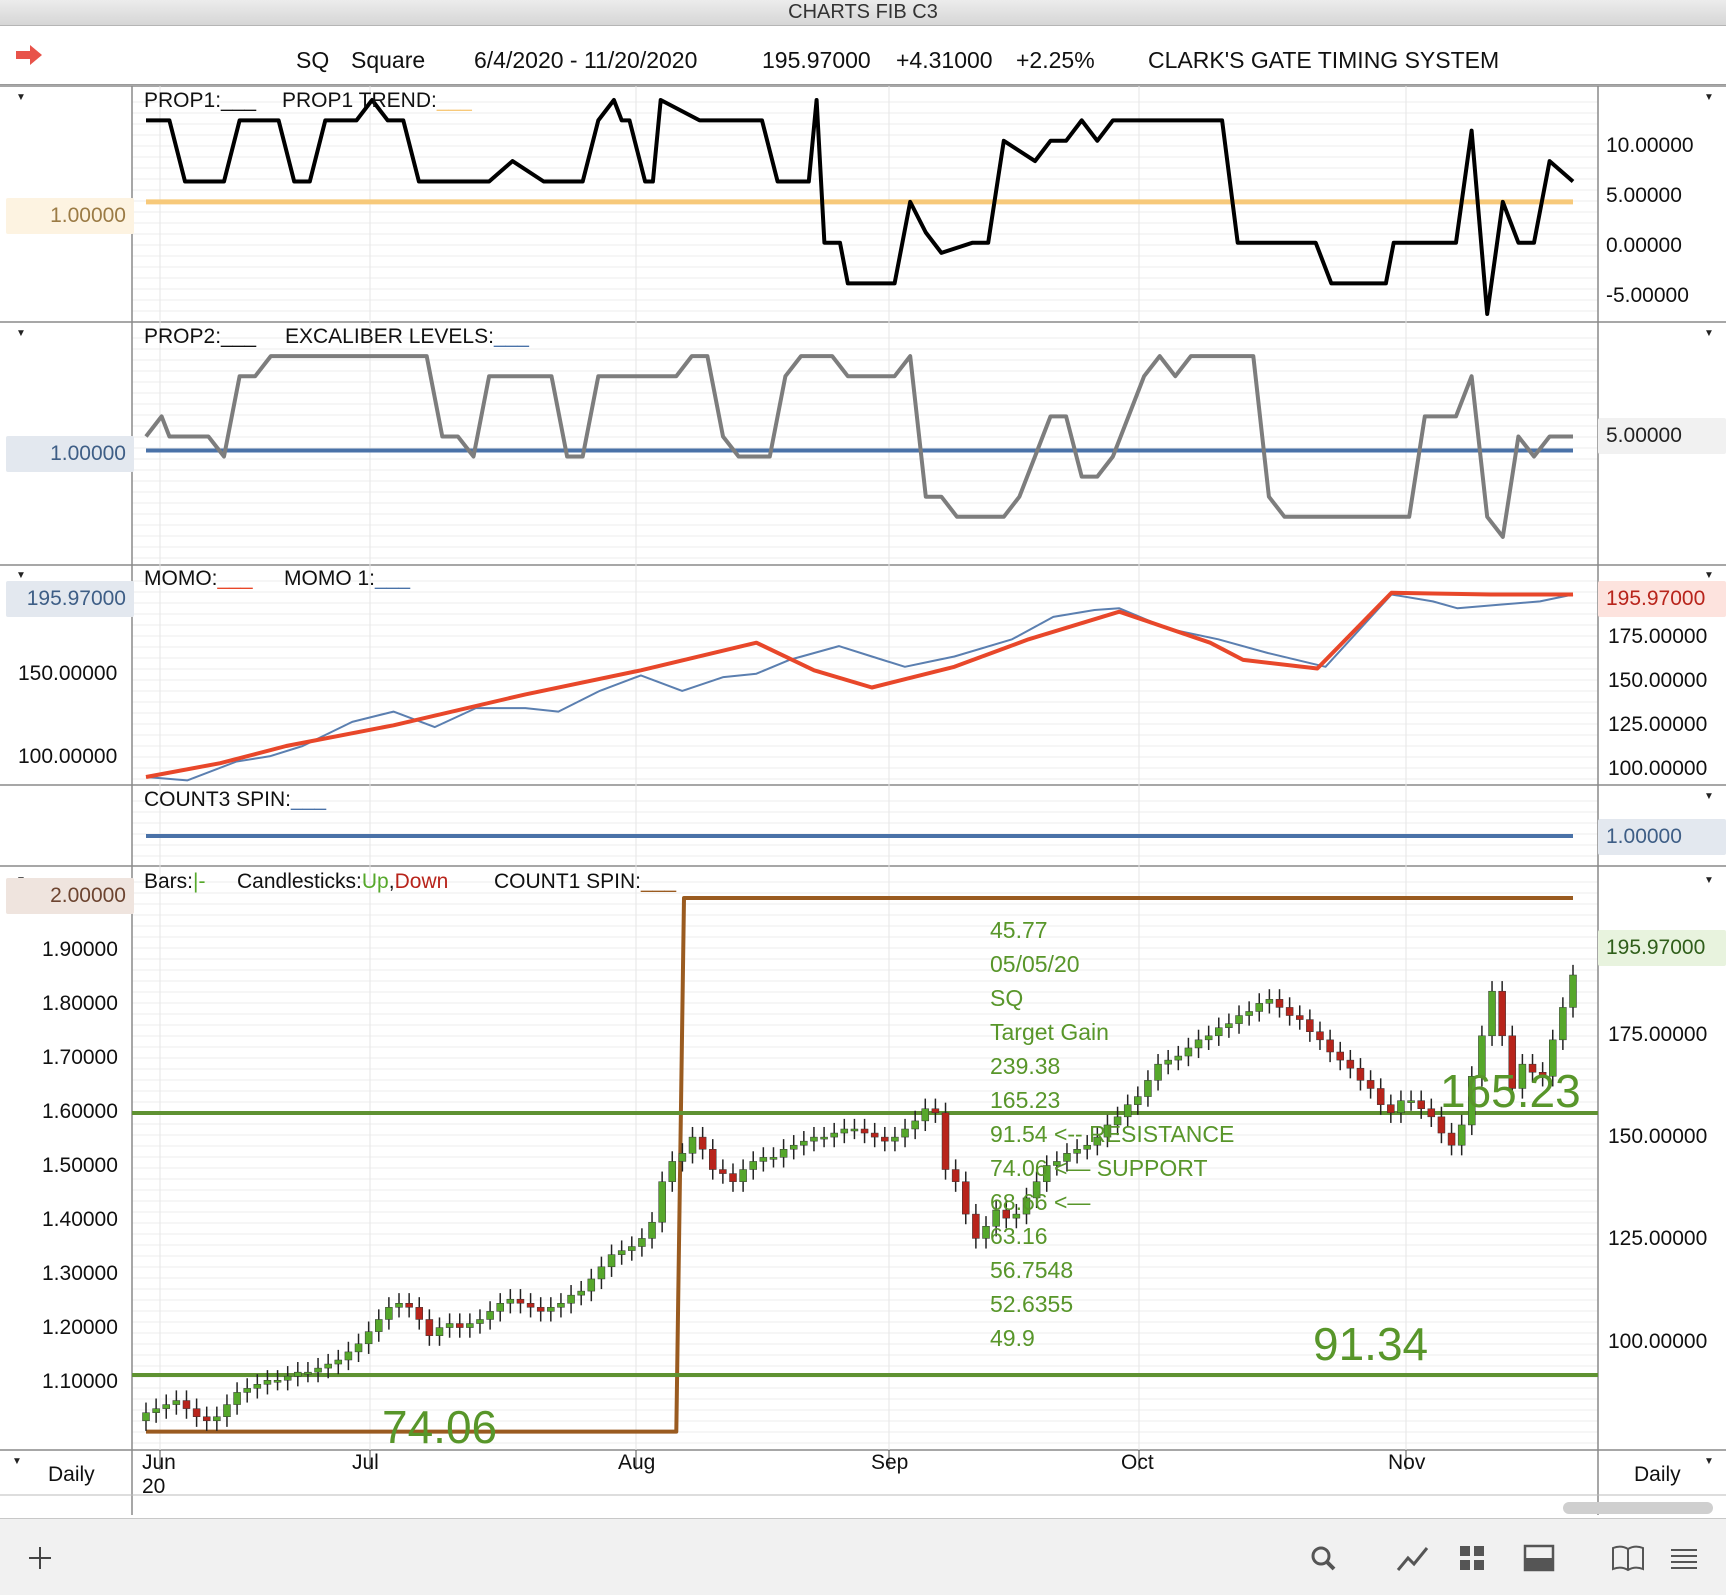  What do you see at coordinates (1658, 1034) in the screenshot?
I see `y-tick: 175.00000` at bounding box center [1658, 1034].